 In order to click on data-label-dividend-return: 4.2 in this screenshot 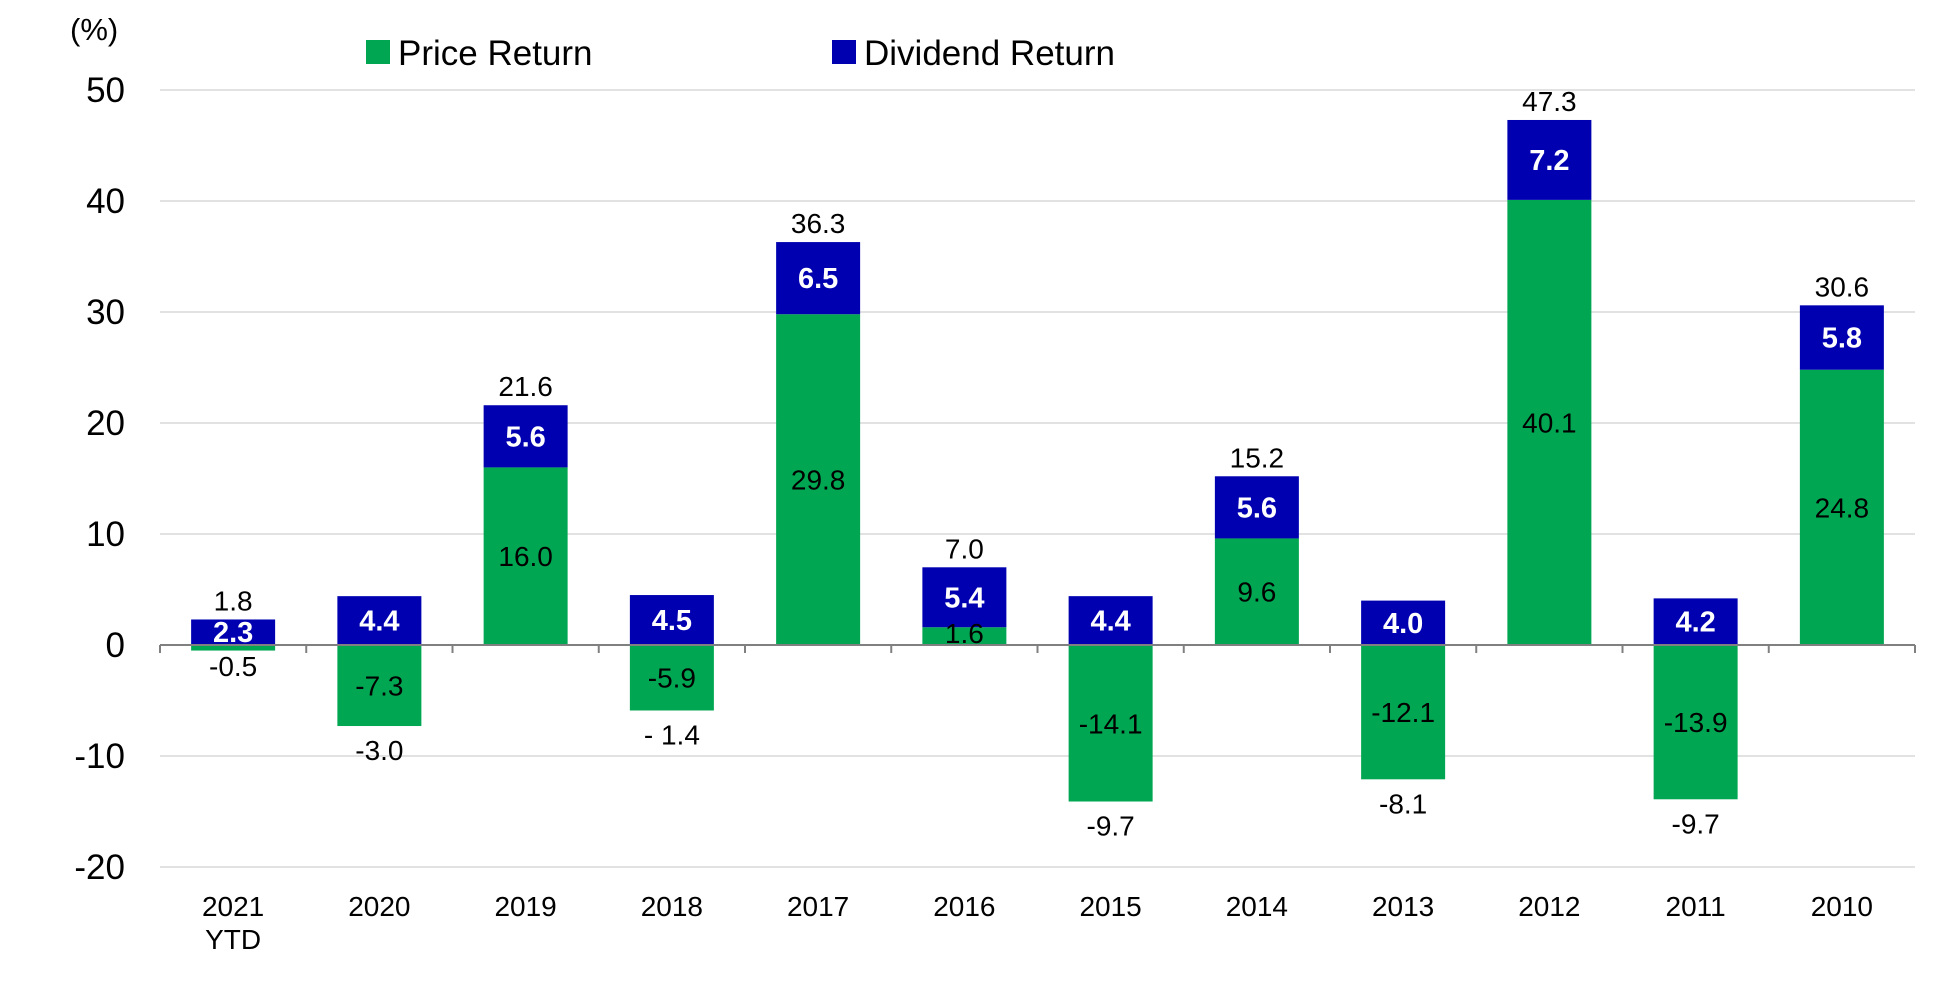, I will do `click(1695, 623)`.